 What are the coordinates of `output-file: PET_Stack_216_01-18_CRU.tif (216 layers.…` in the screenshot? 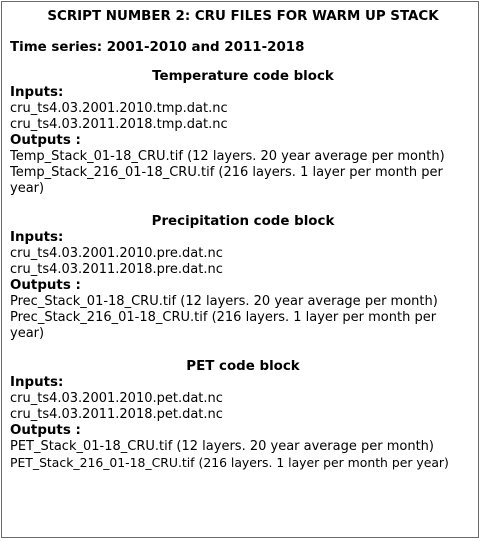 It's located at (229, 462).